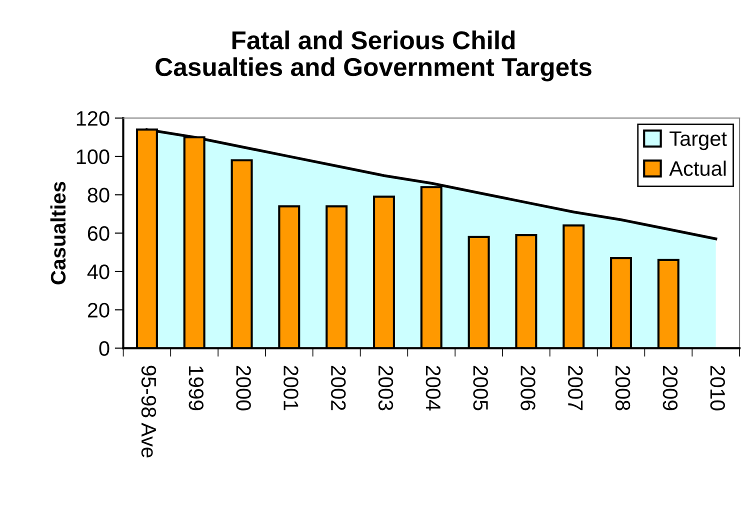 The image size is (747, 509). What do you see at coordinates (433, 388) in the screenshot?
I see `x-tick-label: 2004` at bounding box center [433, 388].